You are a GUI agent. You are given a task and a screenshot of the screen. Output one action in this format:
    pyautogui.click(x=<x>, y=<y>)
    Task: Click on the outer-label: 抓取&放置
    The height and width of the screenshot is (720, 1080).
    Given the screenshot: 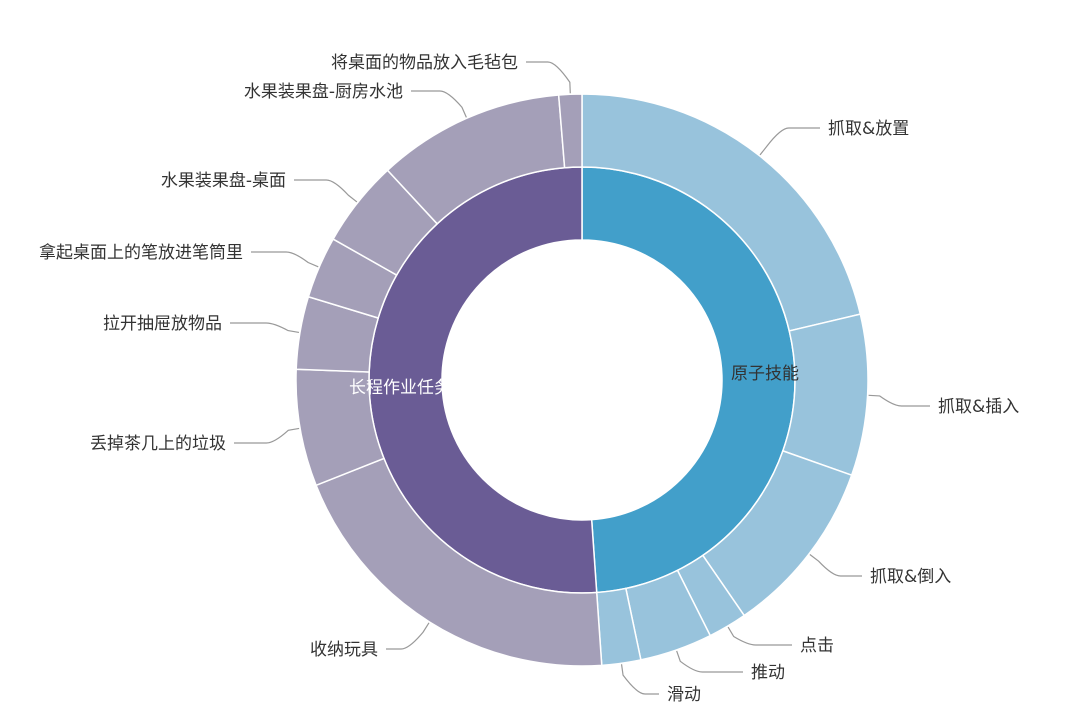 What is the action you would take?
    pyautogui.click(x=868, y=129)
    